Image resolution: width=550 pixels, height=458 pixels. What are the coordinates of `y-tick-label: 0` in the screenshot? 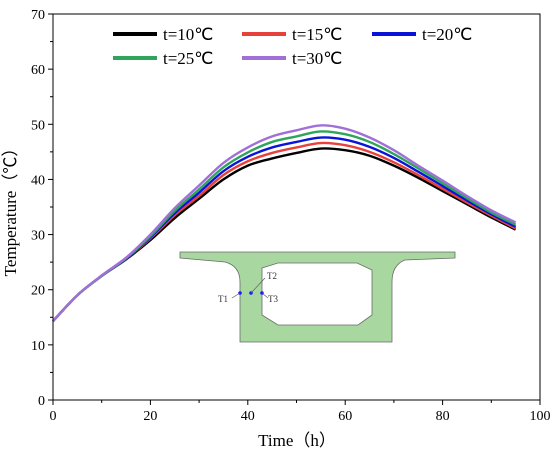 It's located at (41, 401).